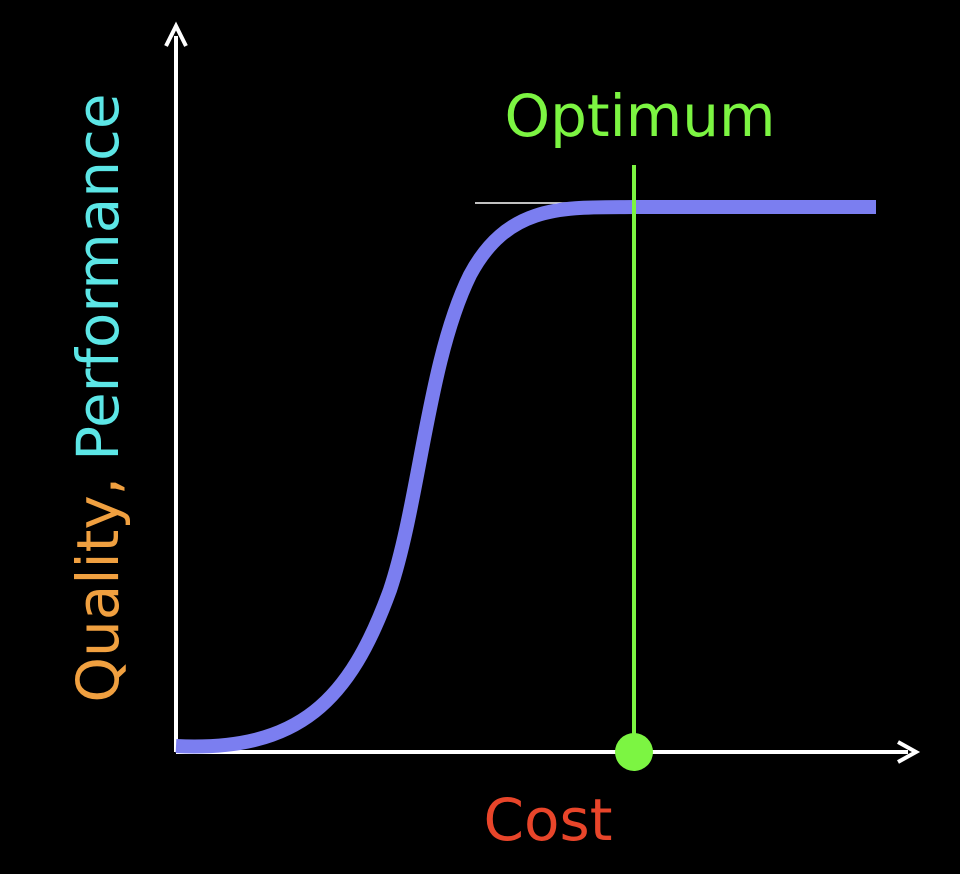 This screenshot has height=874, width=960. What do you see at coordinates (639, 116) in the screenshot?
I see `optimum-label: Optimum` at bounding box center [639, 116].